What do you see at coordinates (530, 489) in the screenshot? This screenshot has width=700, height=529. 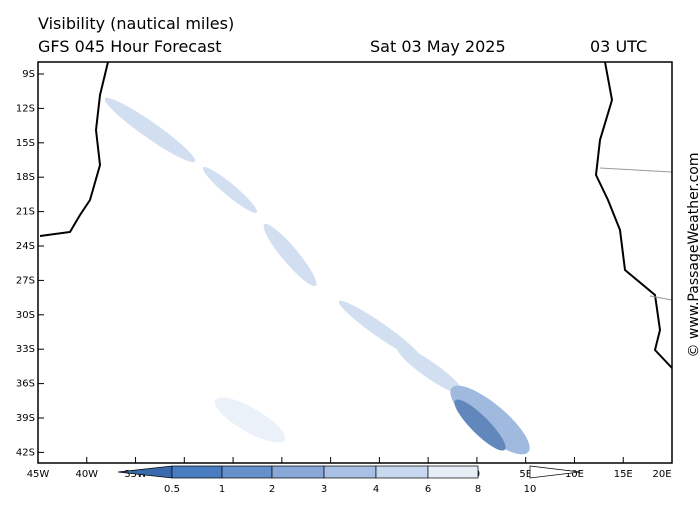 I see `colorbar-label: 10` at bounding box center [530, 489].